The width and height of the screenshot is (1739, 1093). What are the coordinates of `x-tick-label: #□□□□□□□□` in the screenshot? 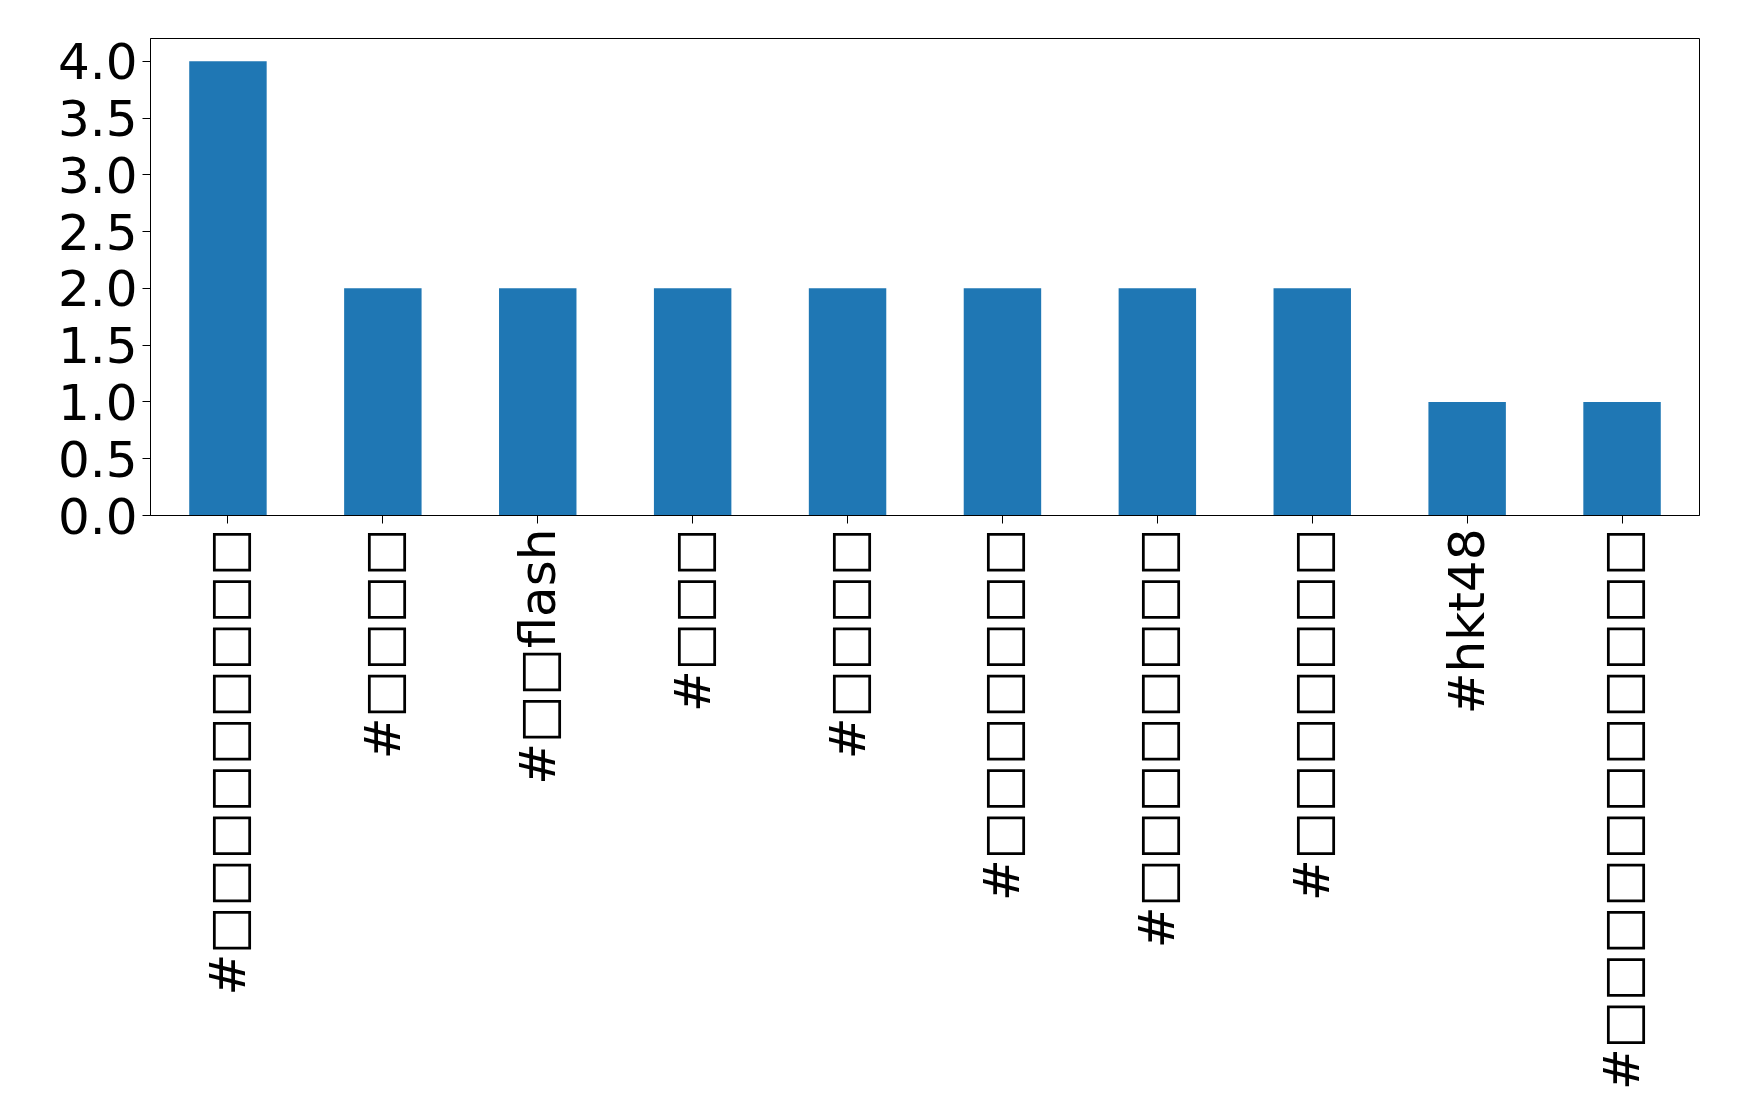 It's located at (1157, 738).